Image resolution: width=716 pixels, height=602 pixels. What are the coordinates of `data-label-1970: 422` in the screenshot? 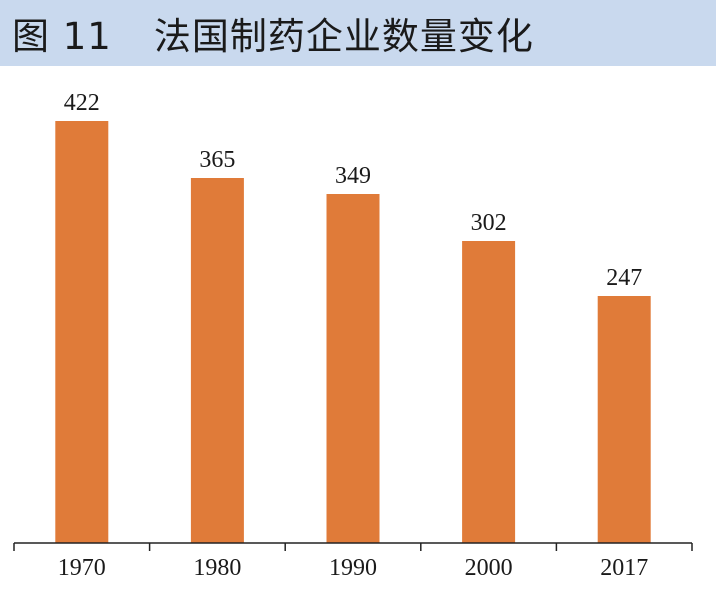 It's located at (82, 103).